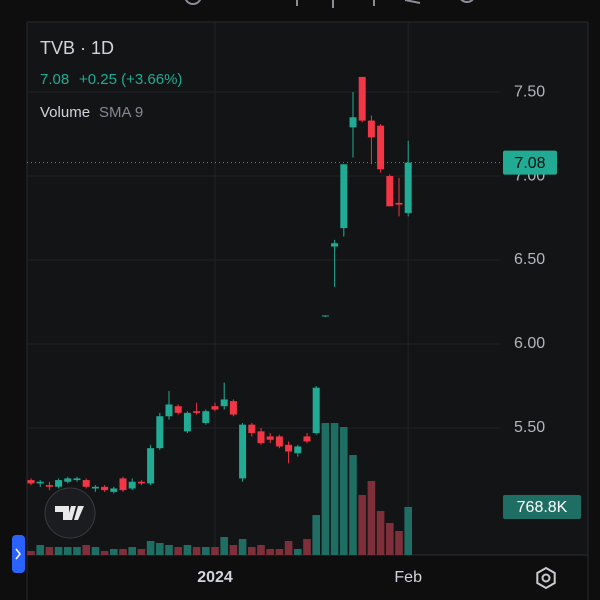 Image resolution: width=600 pixels, height=600 pixels. What do you see at coordinates (215, 577) in the screenshot?
I see `x-tick-label: 2024` at bounding box center [215, 577].